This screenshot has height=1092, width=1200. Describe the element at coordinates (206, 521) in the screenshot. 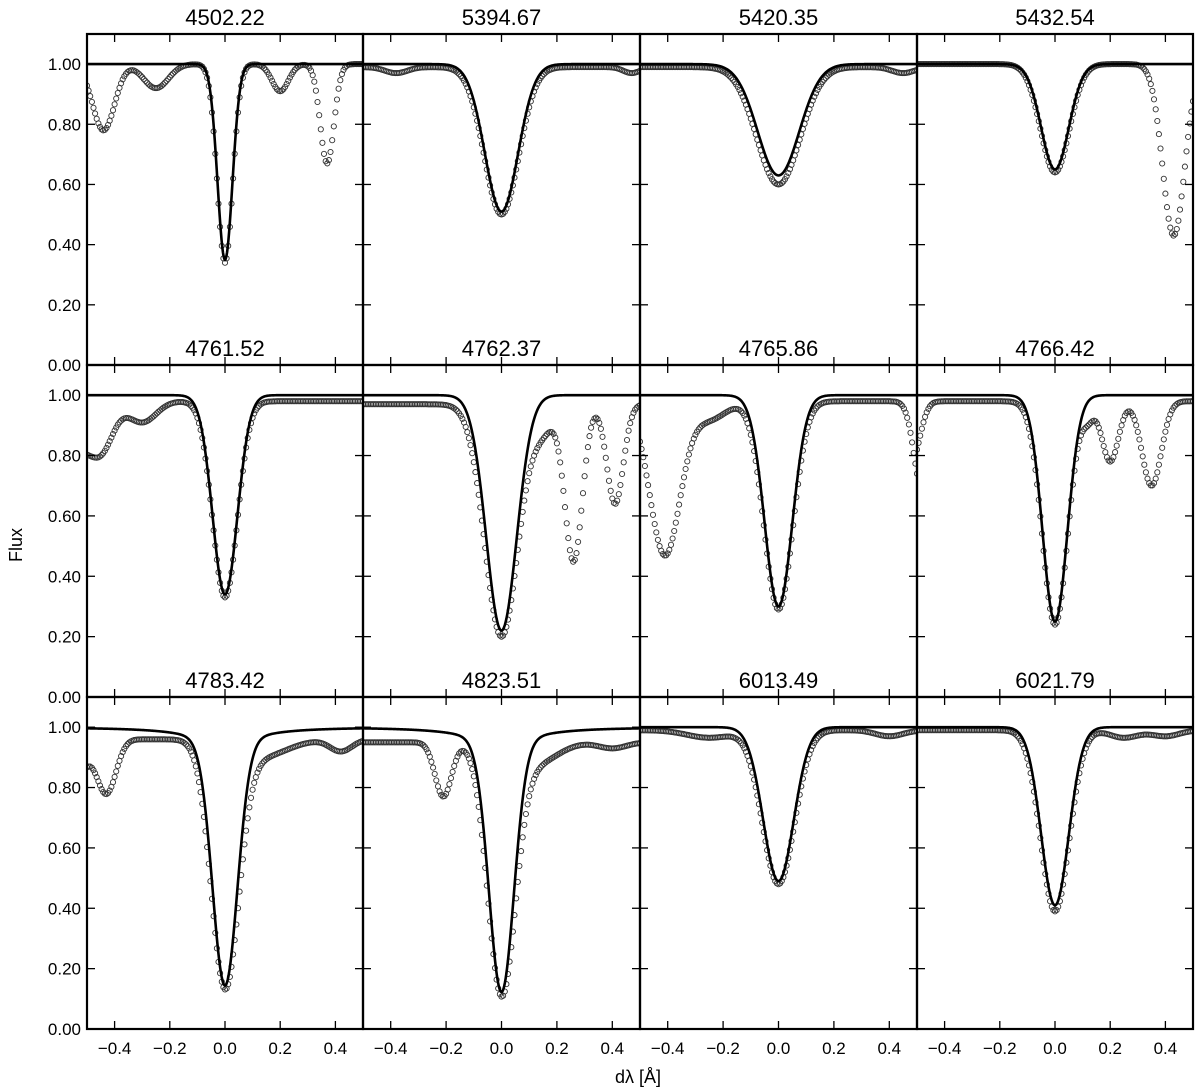

I see `panel-4761-52: 4761.52 0.00 0.20 0.40 0.60 0.80 1.00` at that location.